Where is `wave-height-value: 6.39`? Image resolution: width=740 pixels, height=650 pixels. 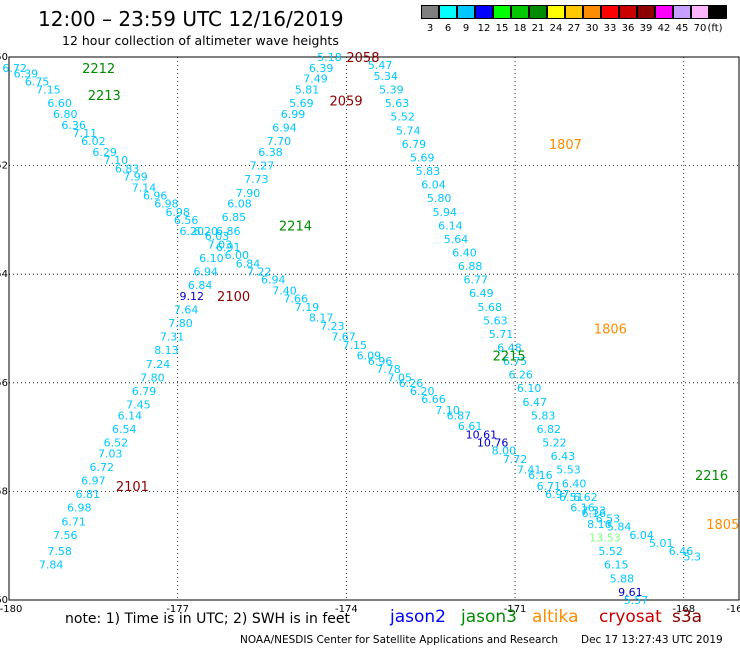 wave-height-value: 6.39 is located at coordinates (26, 73).